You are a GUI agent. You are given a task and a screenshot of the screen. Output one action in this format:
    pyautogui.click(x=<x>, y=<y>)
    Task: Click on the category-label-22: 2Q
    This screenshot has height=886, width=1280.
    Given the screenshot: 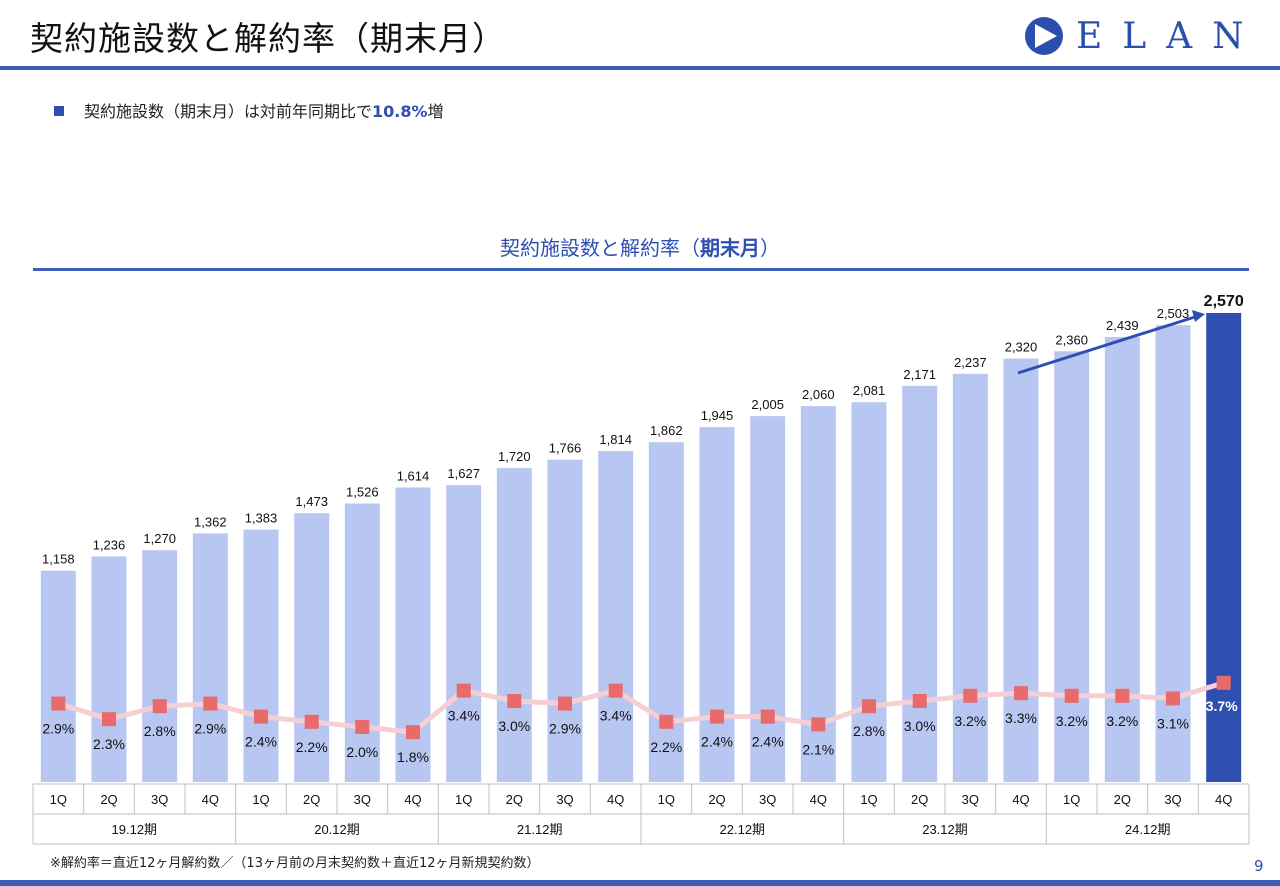 What is the action you would take?
    pyautogui.click(x=1122, y=799)
    